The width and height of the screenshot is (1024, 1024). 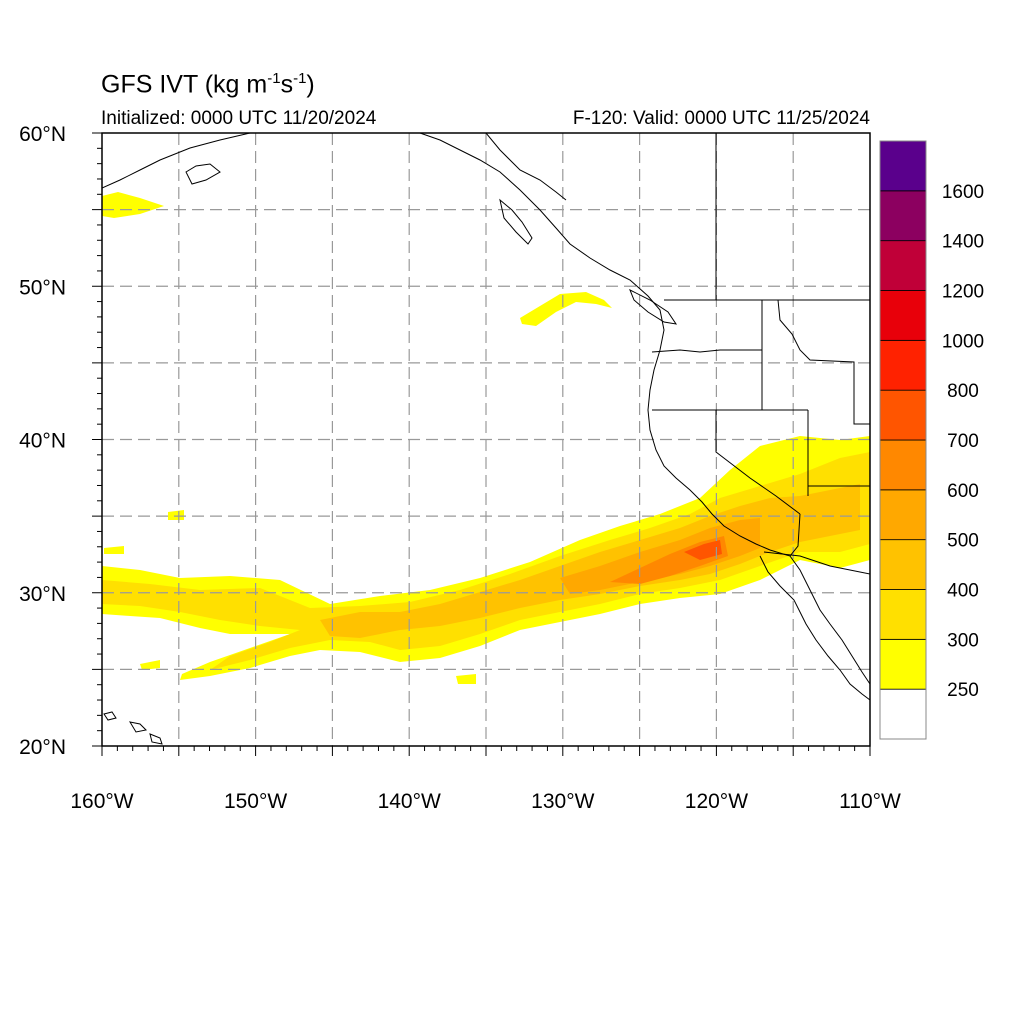 What do you see at coordinates (963, 491) in the screenshot?
I see `colorbar-label: 600` at bounding box center [963, 491].